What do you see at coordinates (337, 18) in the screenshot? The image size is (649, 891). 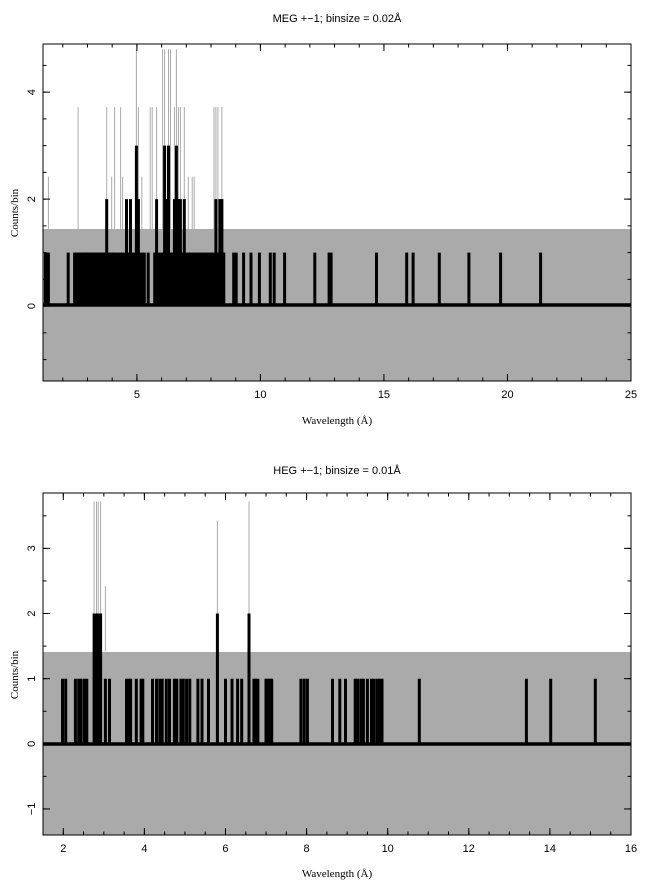 I see `meg-chart-title: MEG +−1; binsize = 0.02Å` at bounding box center [337, 18].